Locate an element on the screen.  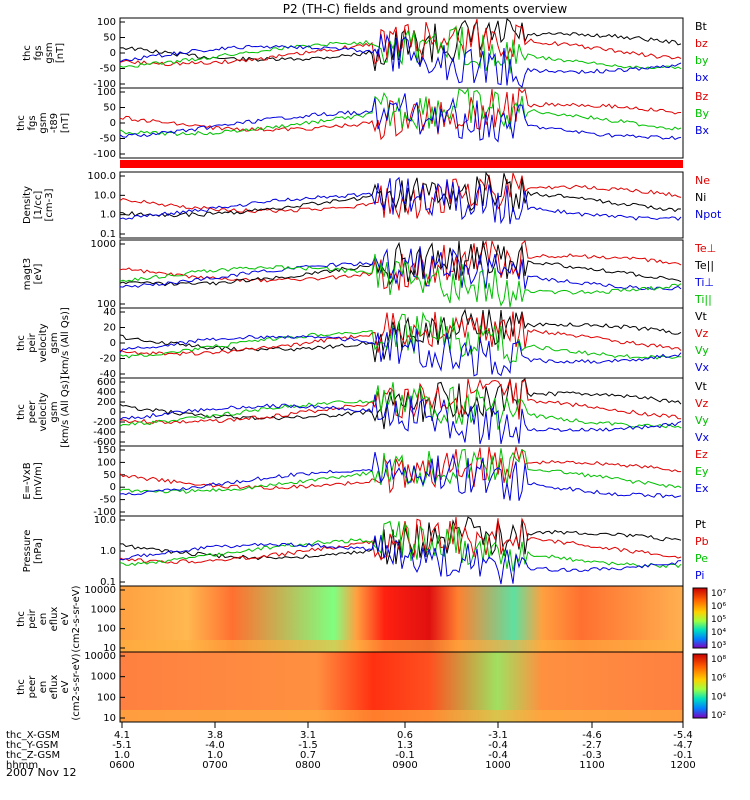
y-tick-label: 20 is located at coordinates (109, 328).